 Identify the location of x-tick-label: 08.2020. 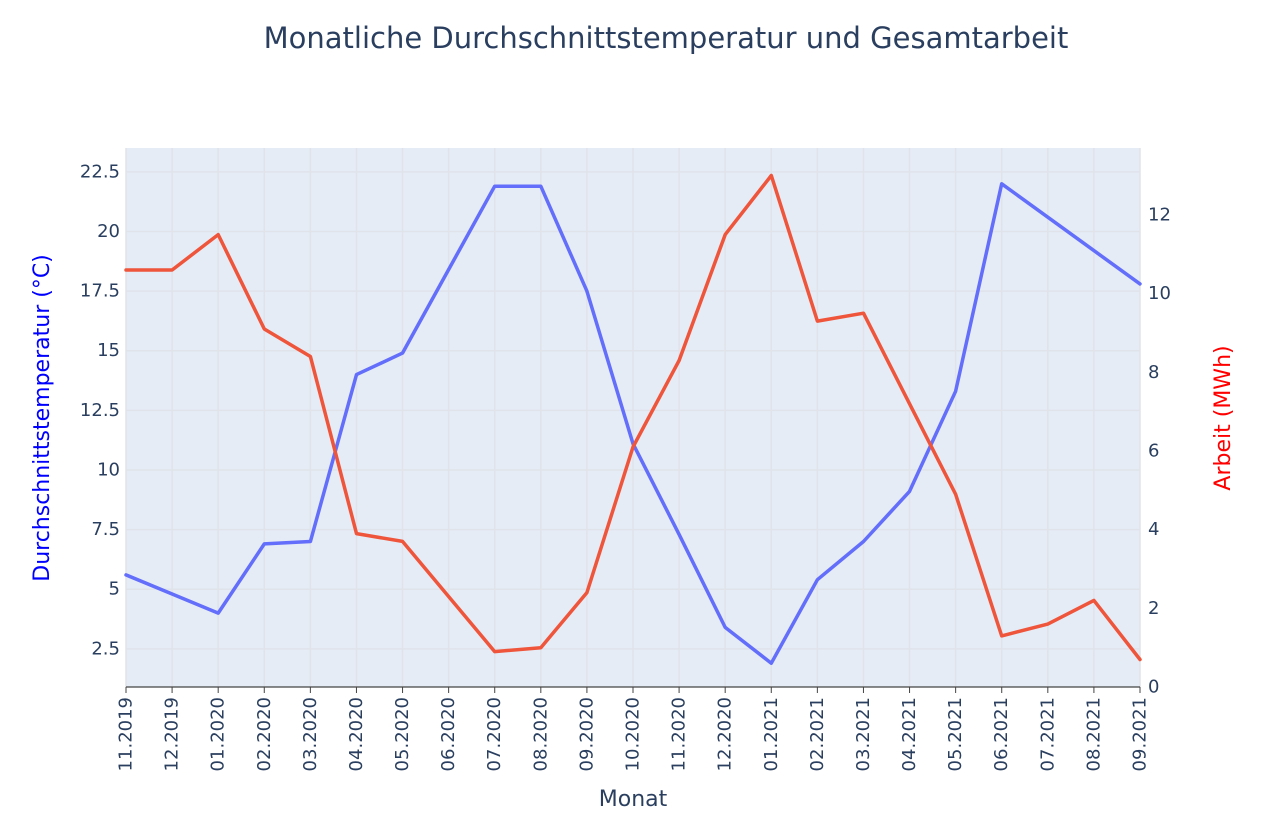
(540, 734).